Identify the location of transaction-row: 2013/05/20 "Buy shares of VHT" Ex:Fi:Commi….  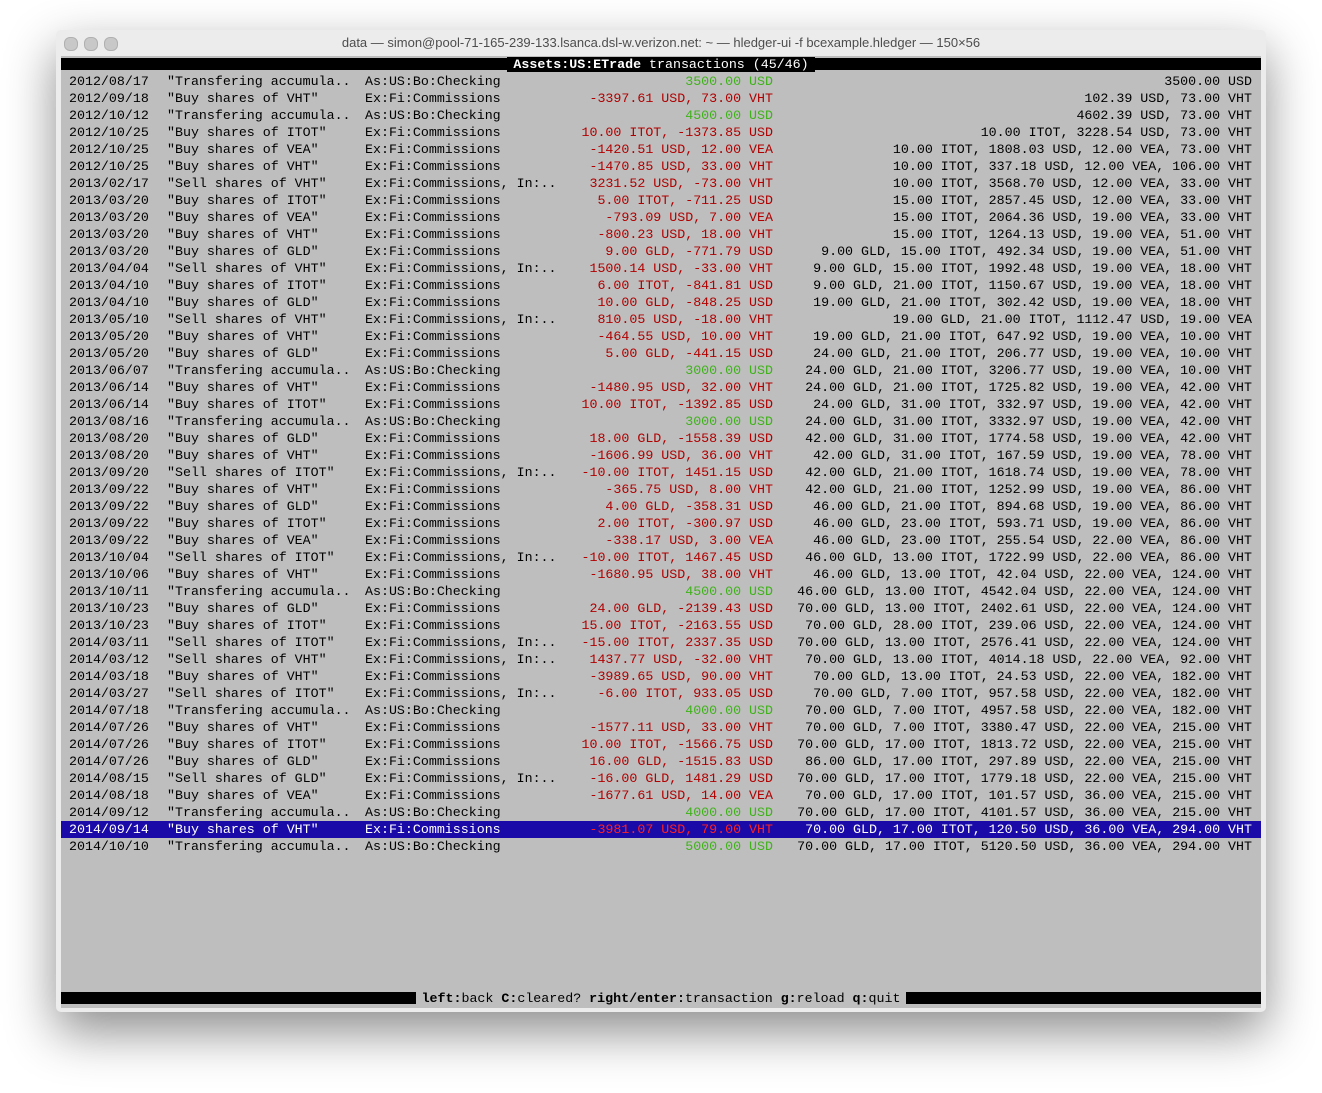
(661, 336).